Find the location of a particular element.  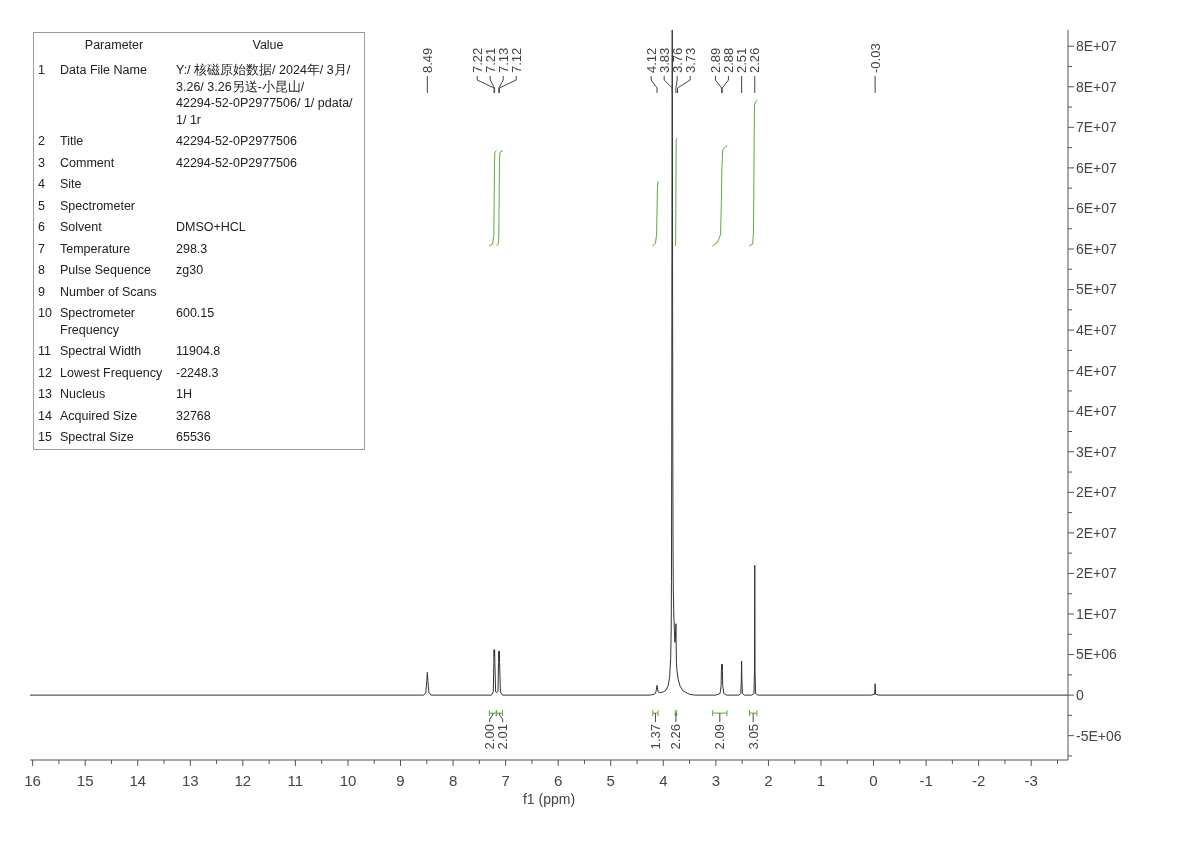

annotation: Nucleus is located at coordinates (83, 394).